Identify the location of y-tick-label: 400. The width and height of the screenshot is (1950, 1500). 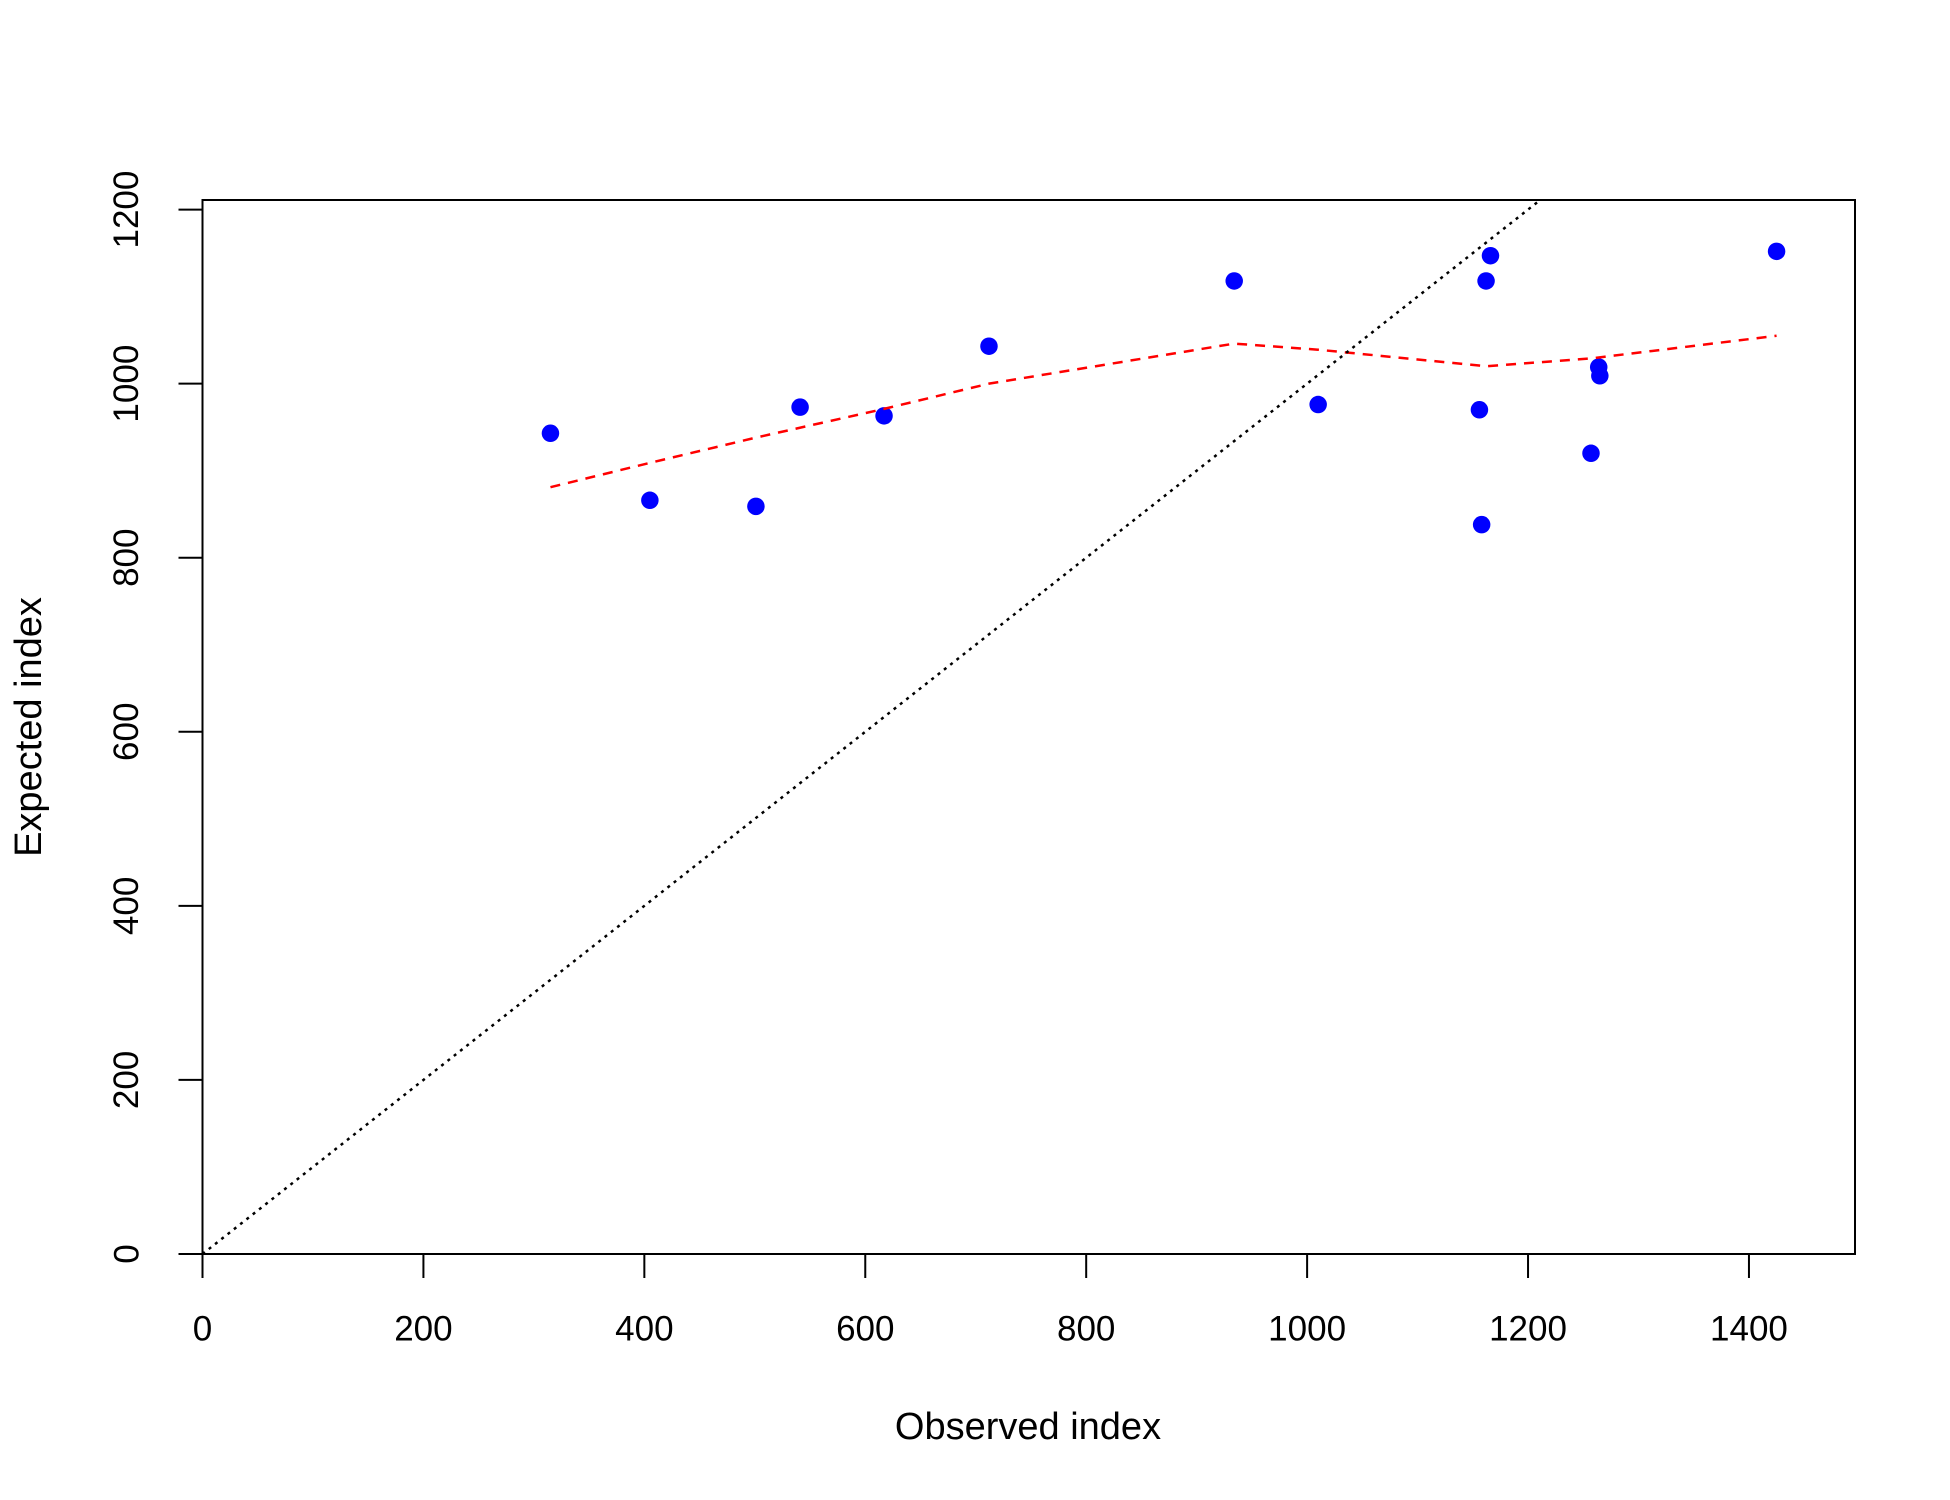
(126, 906).